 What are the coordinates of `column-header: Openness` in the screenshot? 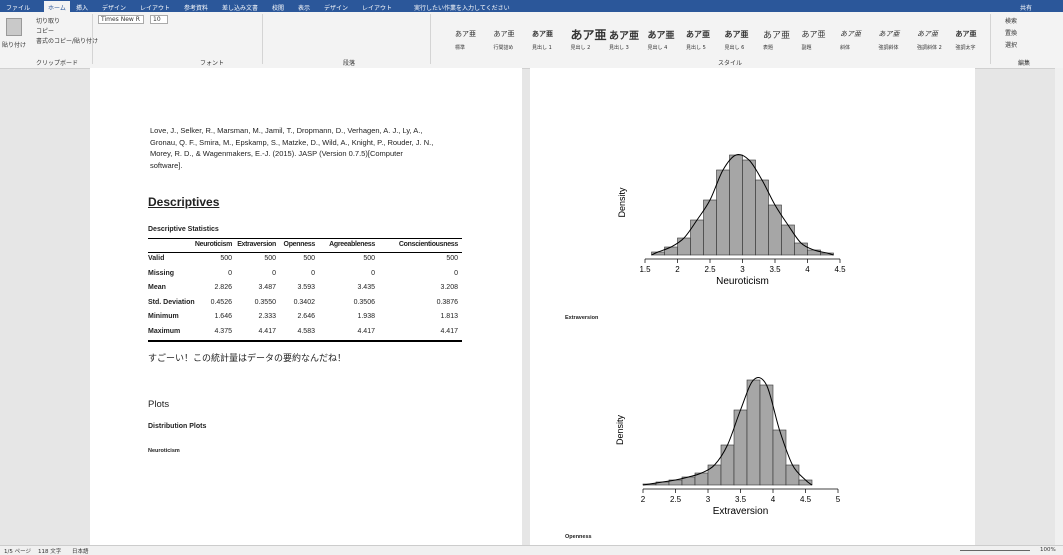 It's located at (299, 244).